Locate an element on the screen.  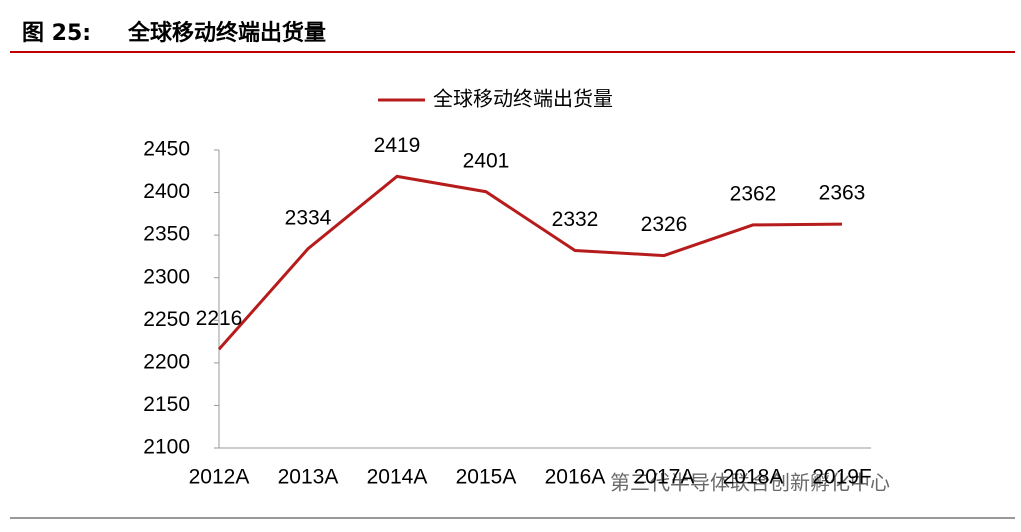
data-label: 2363 is located at coordinates (842, 193).